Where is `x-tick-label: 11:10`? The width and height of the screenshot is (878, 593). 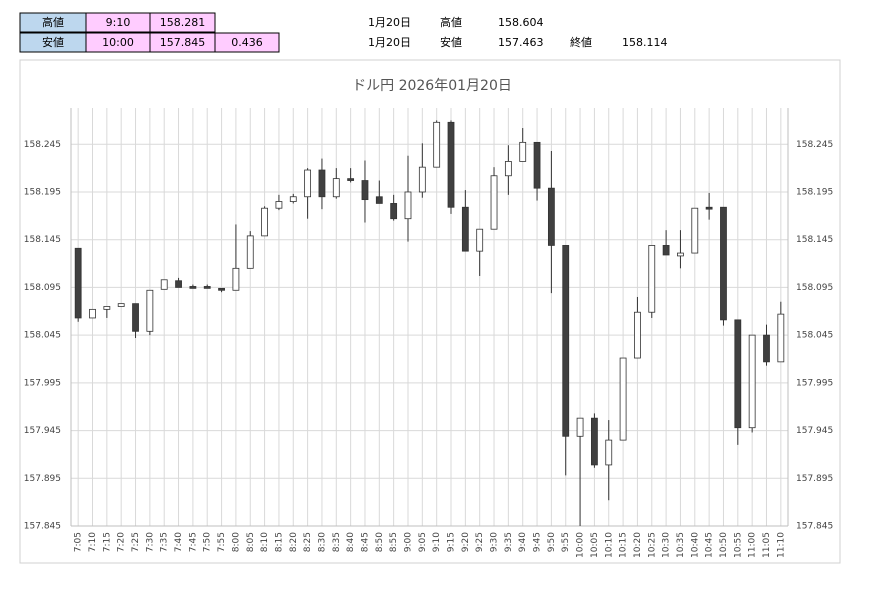
x-tick-label: 11:10 is located at coordinates (781, 545).